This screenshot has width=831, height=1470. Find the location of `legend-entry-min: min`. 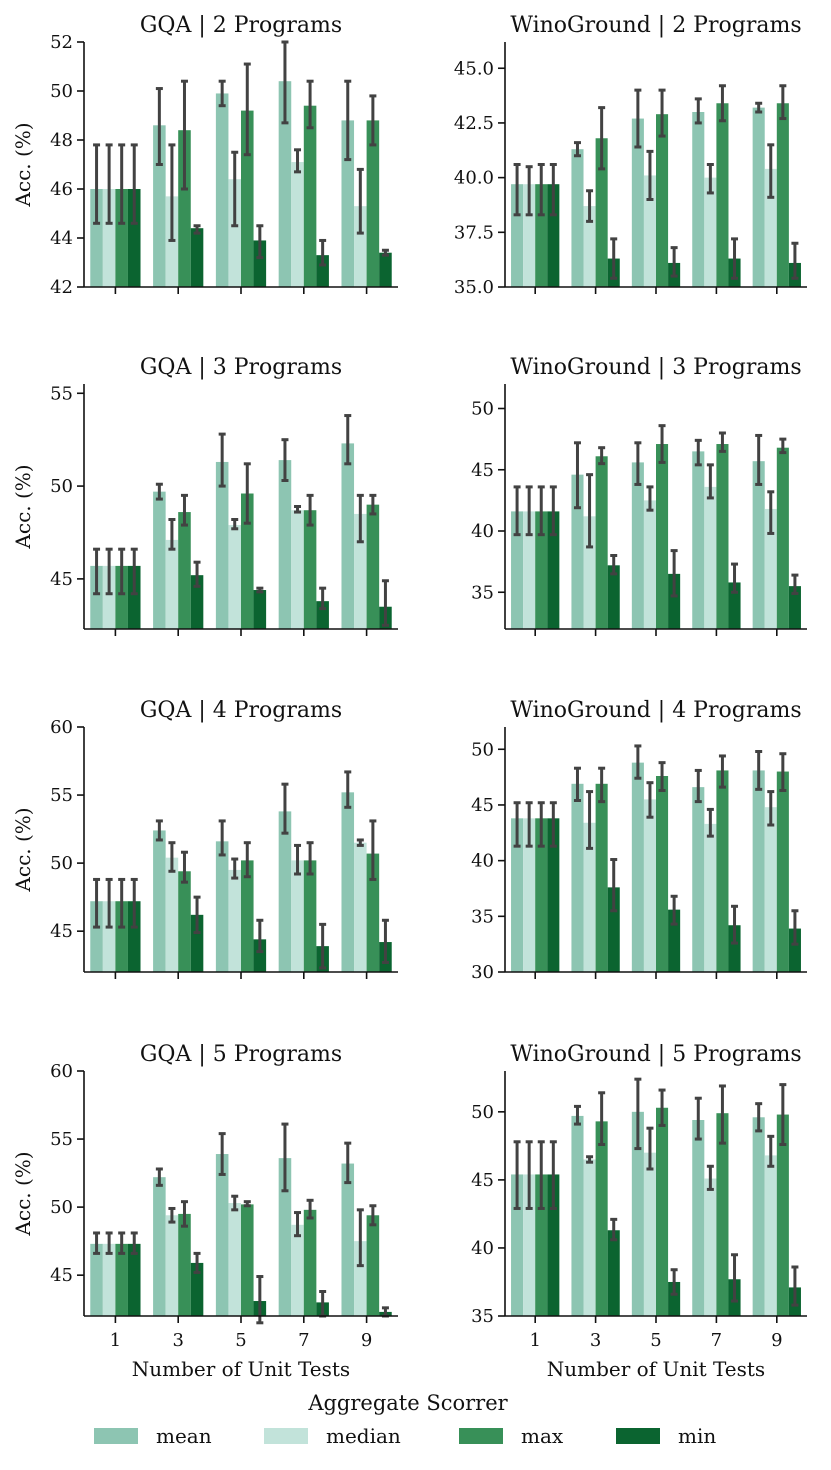

legend-entry-min: min is located at coordinates (666, 1436).